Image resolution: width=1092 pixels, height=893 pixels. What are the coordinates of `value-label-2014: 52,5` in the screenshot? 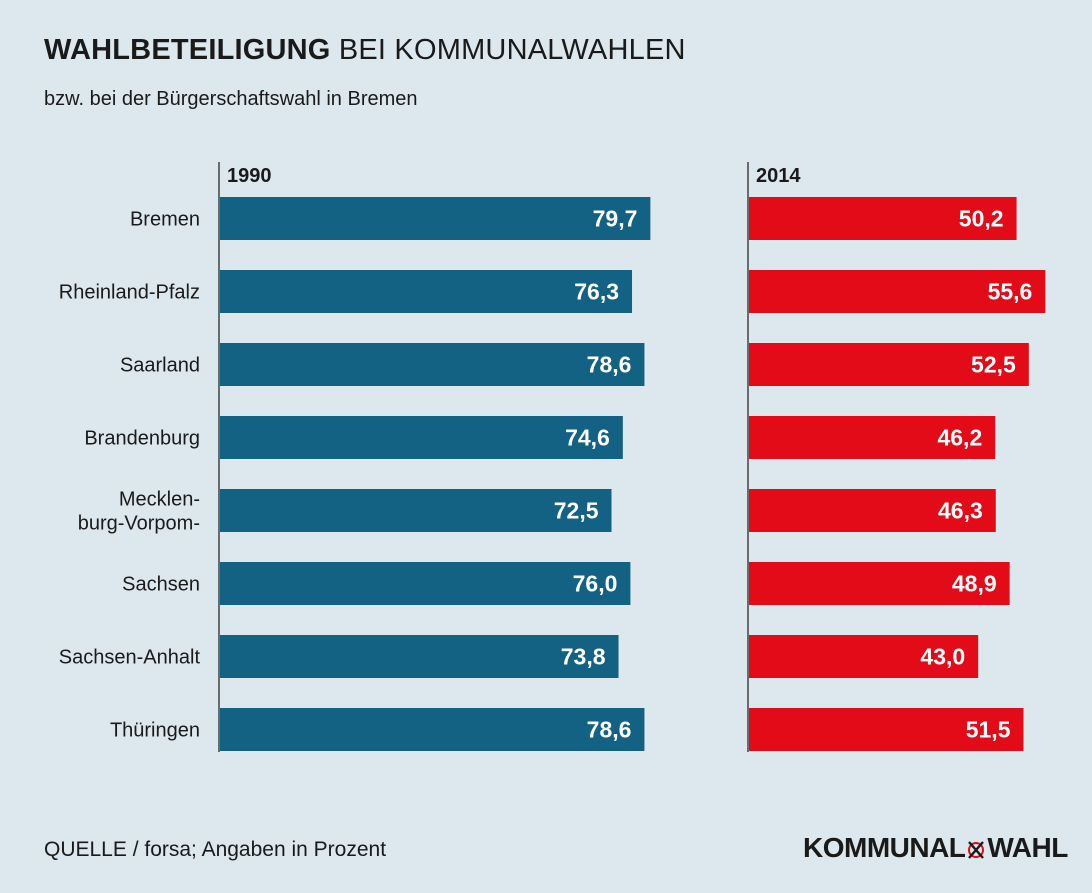 It's located at (993, 365).